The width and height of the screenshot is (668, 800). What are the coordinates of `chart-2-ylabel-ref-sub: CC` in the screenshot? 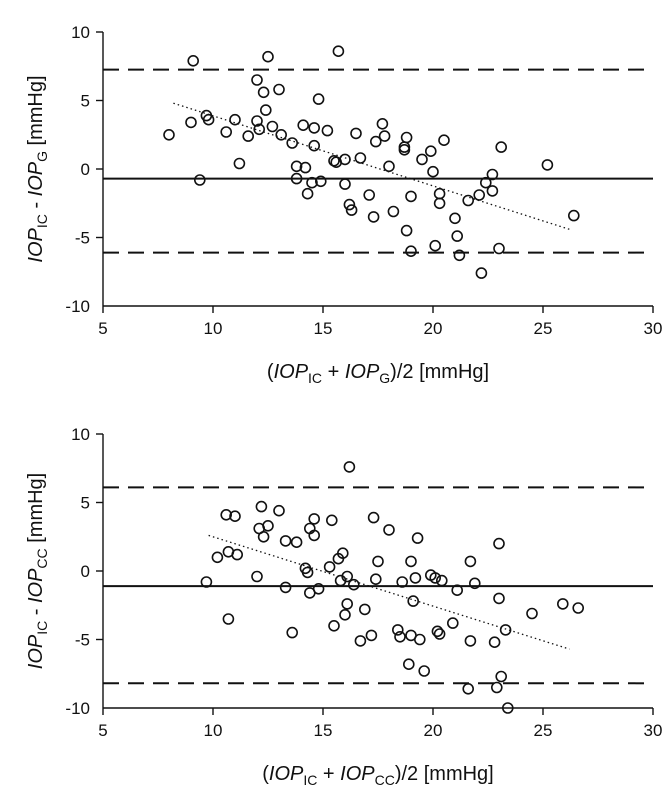 It's located at (42, 558).